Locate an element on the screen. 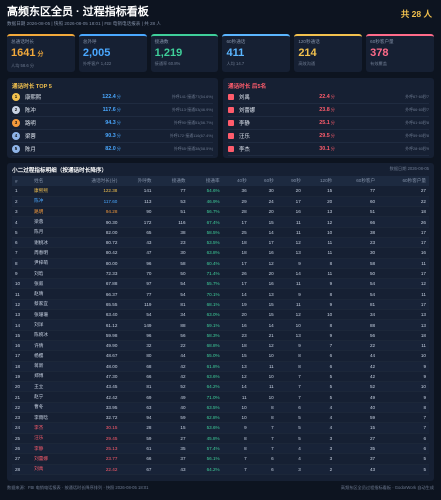 Image resolution: width=441 pixels, height=500 pixels. kpi-value: 411 is located at coordinates (256, 53).